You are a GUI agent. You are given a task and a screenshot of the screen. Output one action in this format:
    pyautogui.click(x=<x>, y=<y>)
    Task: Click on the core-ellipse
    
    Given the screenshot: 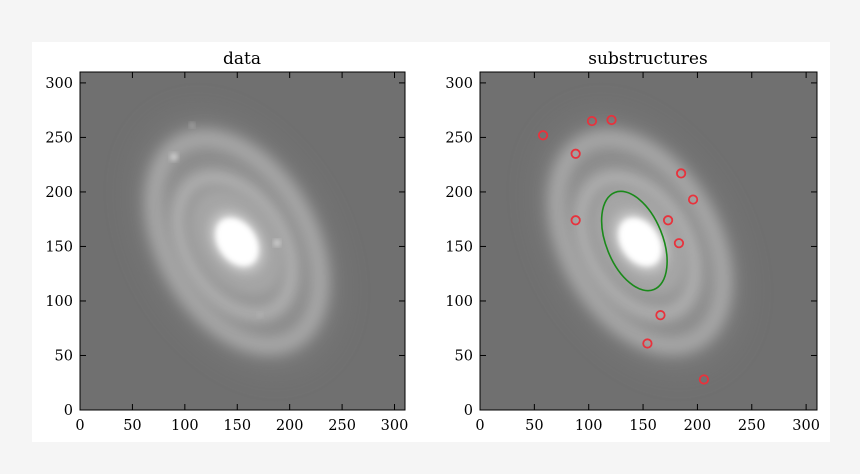 What is the action you would take?
    pyautogui.click(x=634, y=241)
    